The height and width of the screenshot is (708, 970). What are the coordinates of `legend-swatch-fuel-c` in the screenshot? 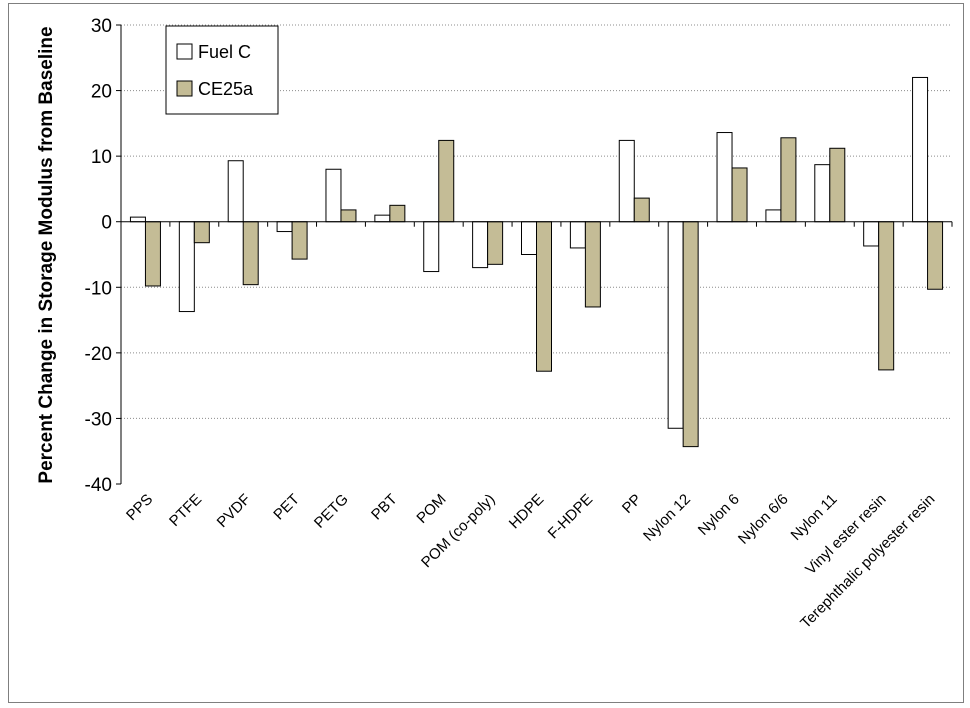 It's located at (184, 51).